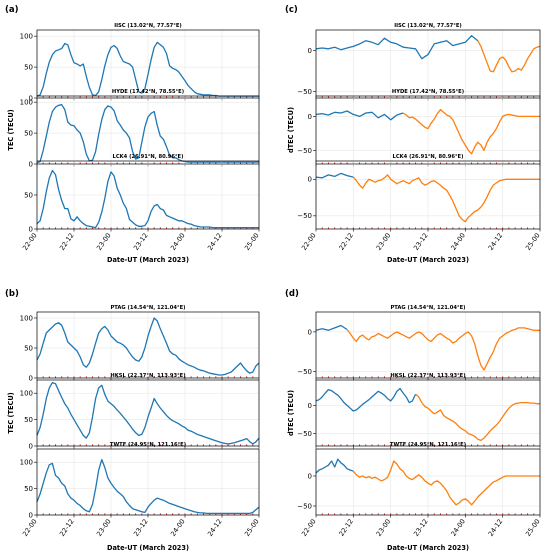 The width and height of the screenshot is (550, 556). I want to click on subplot-1: 0 50 100 HYDE (17.42°N, 78.55°E), so click(140, 128).